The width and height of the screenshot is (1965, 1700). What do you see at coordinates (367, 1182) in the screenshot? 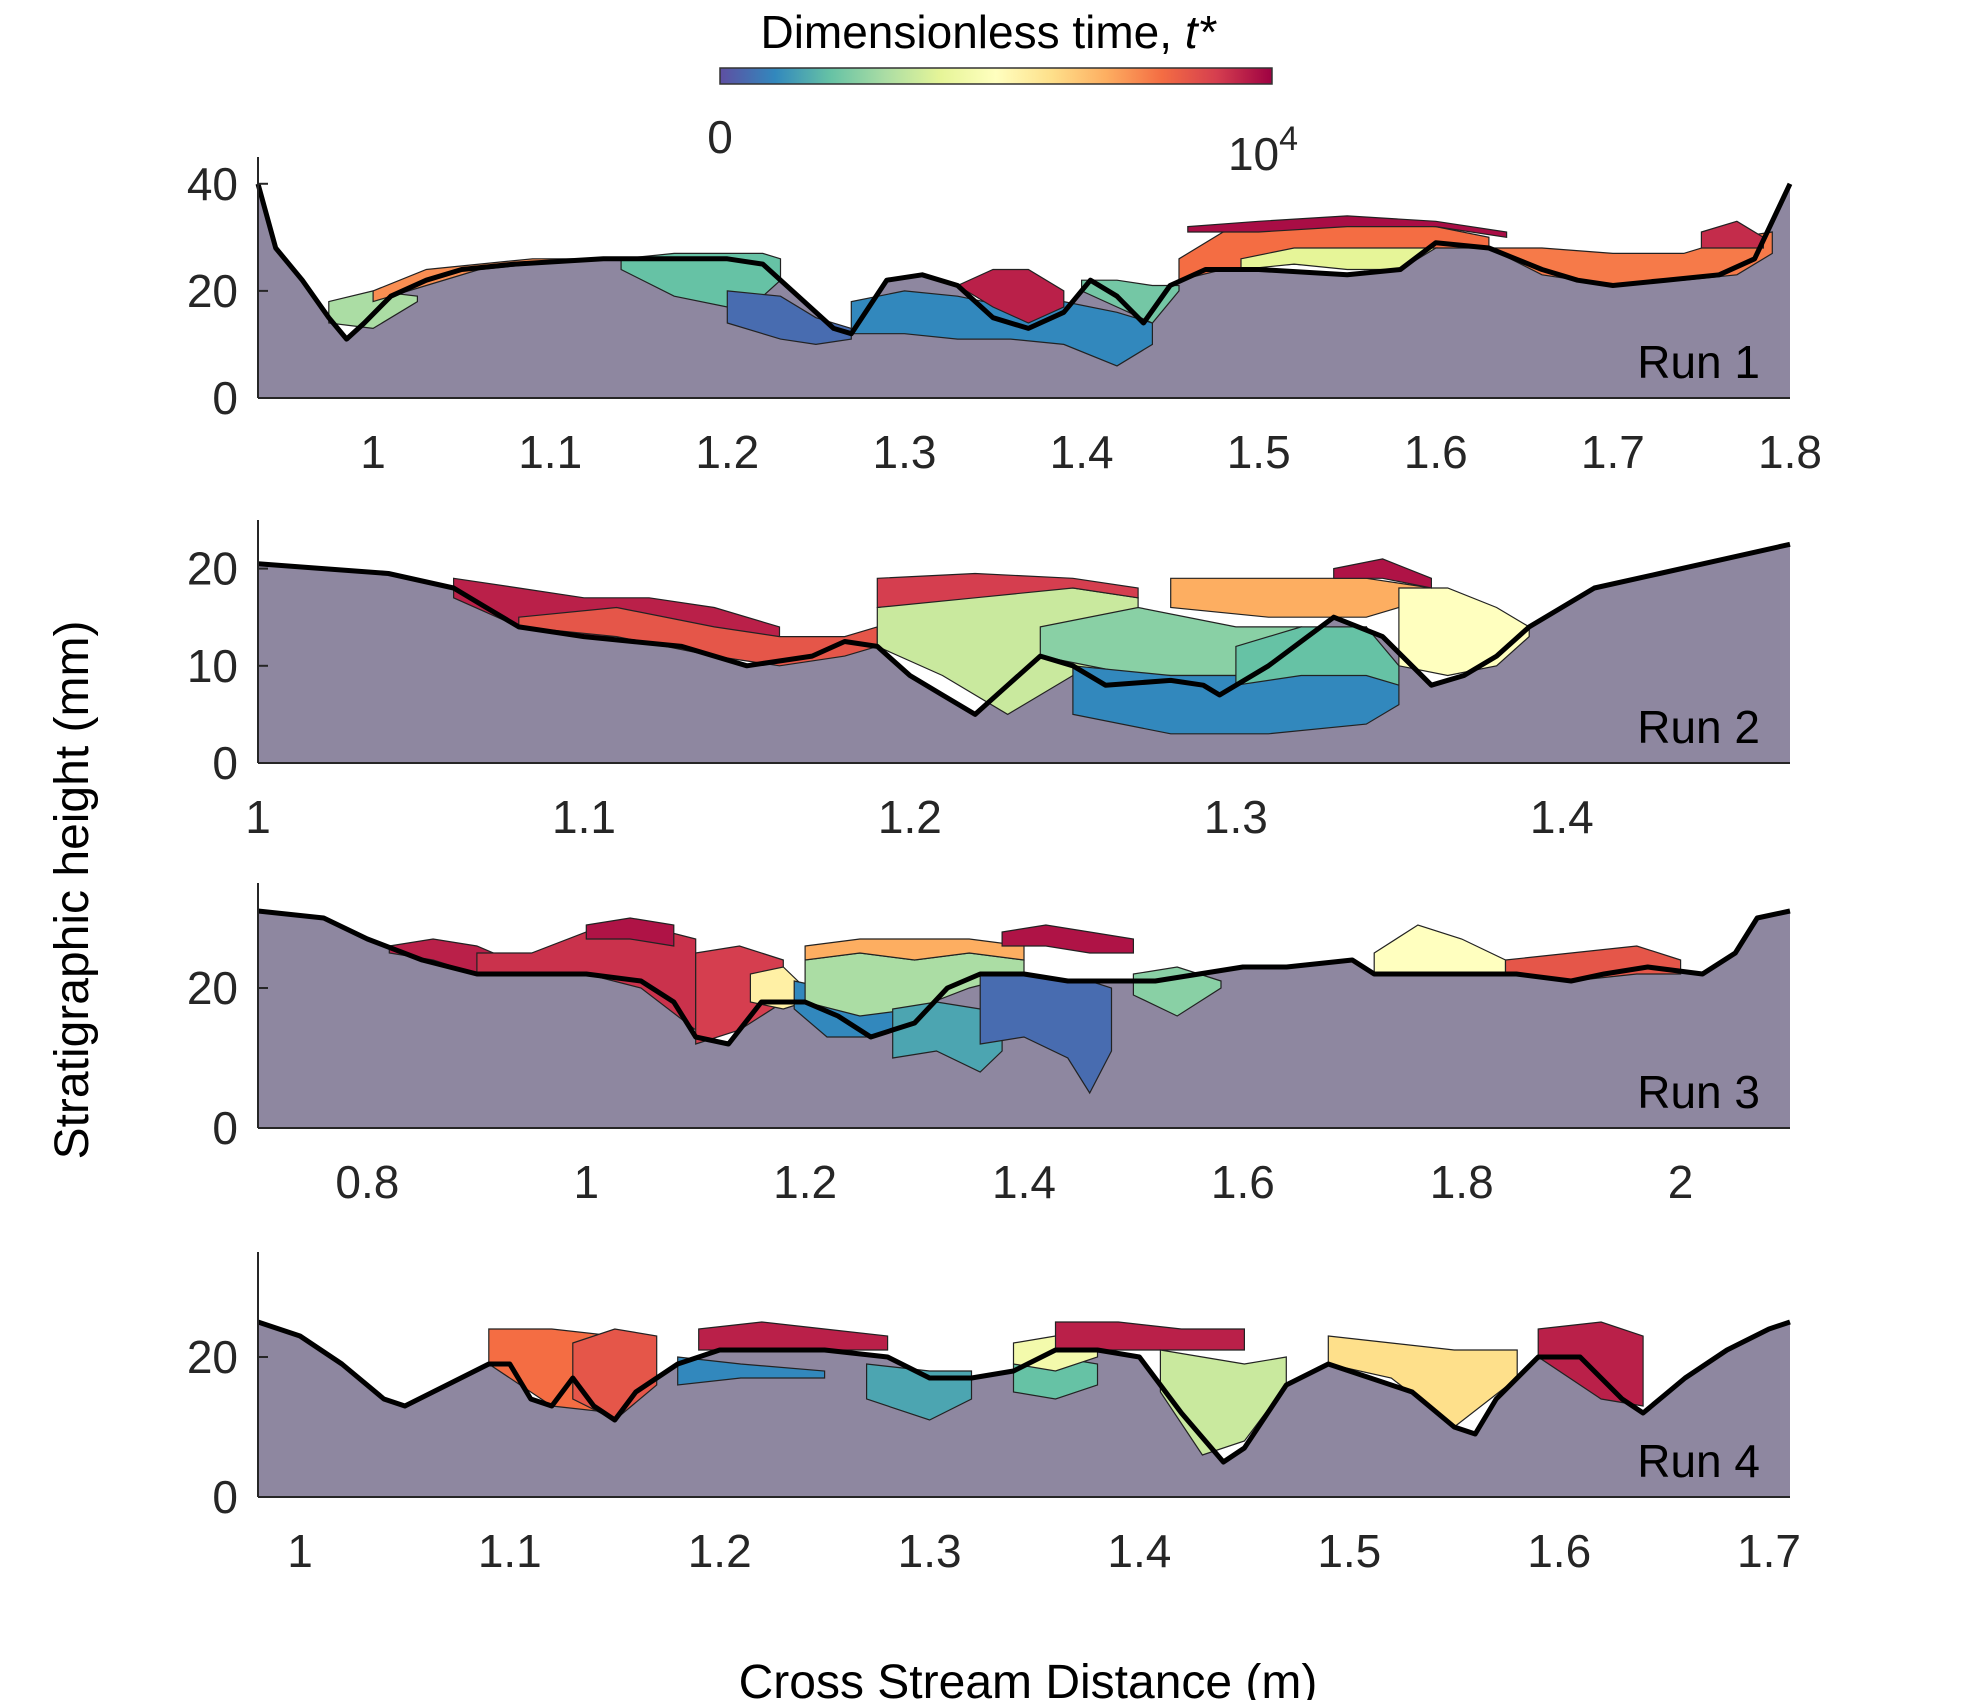
I see `x-tick-label: 0.8` at bounding box center [367, 1182].